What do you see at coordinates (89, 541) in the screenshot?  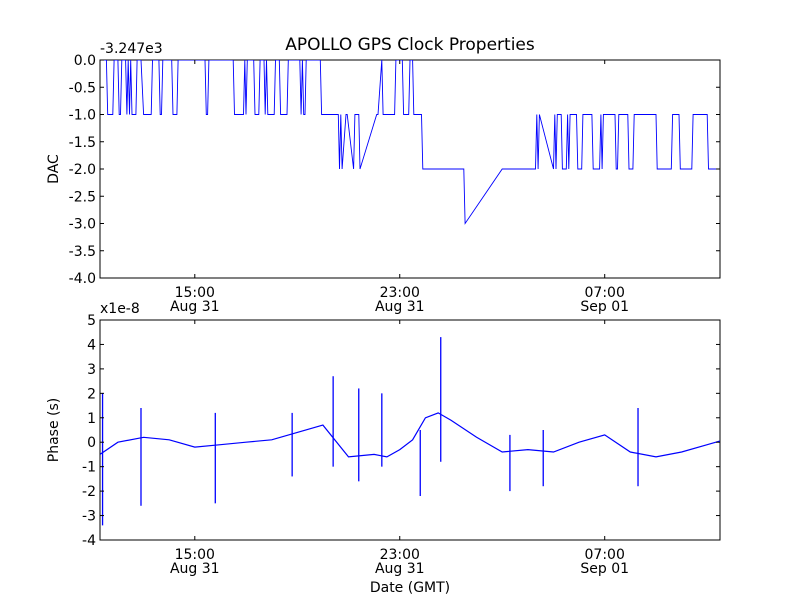 I see `phase-ytick-label-9: -4` at bounding box center [89, 541].